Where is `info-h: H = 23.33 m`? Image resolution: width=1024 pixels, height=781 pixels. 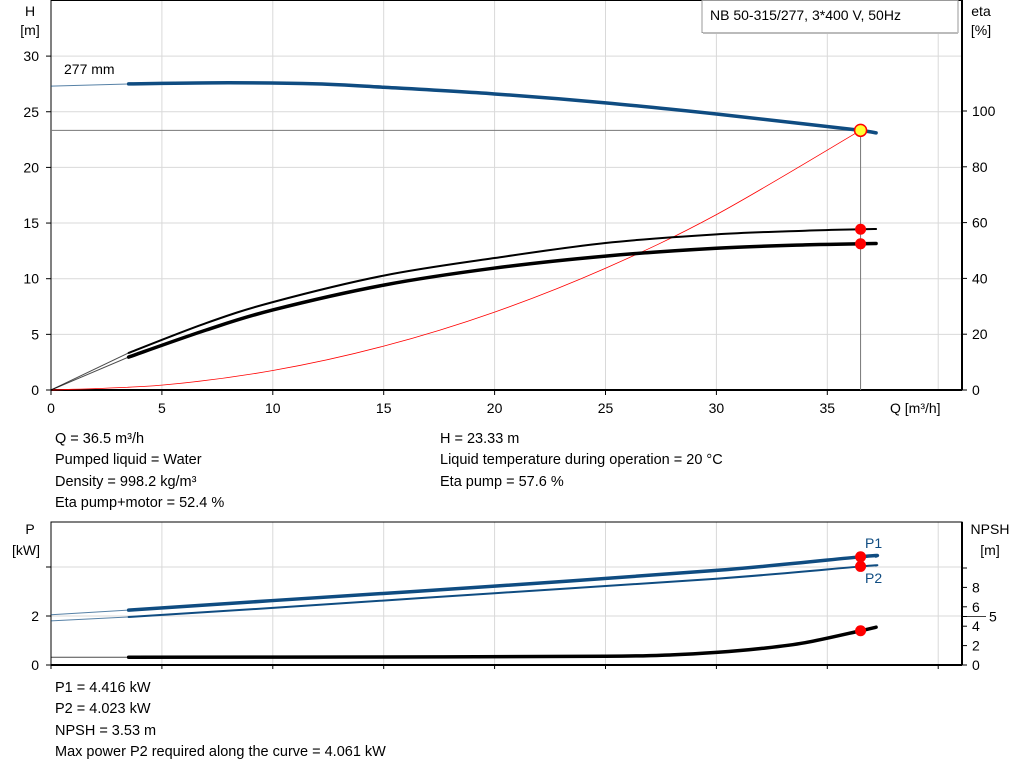
info-h: H = 23.33 m is located at coordinates (480, 439).